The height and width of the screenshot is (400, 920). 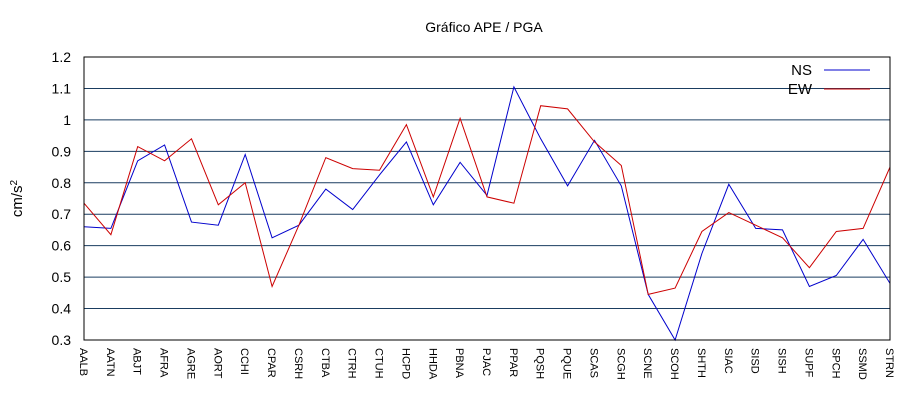 I want to click on x-tick-label: CPAR, so click(x=271, y=363).